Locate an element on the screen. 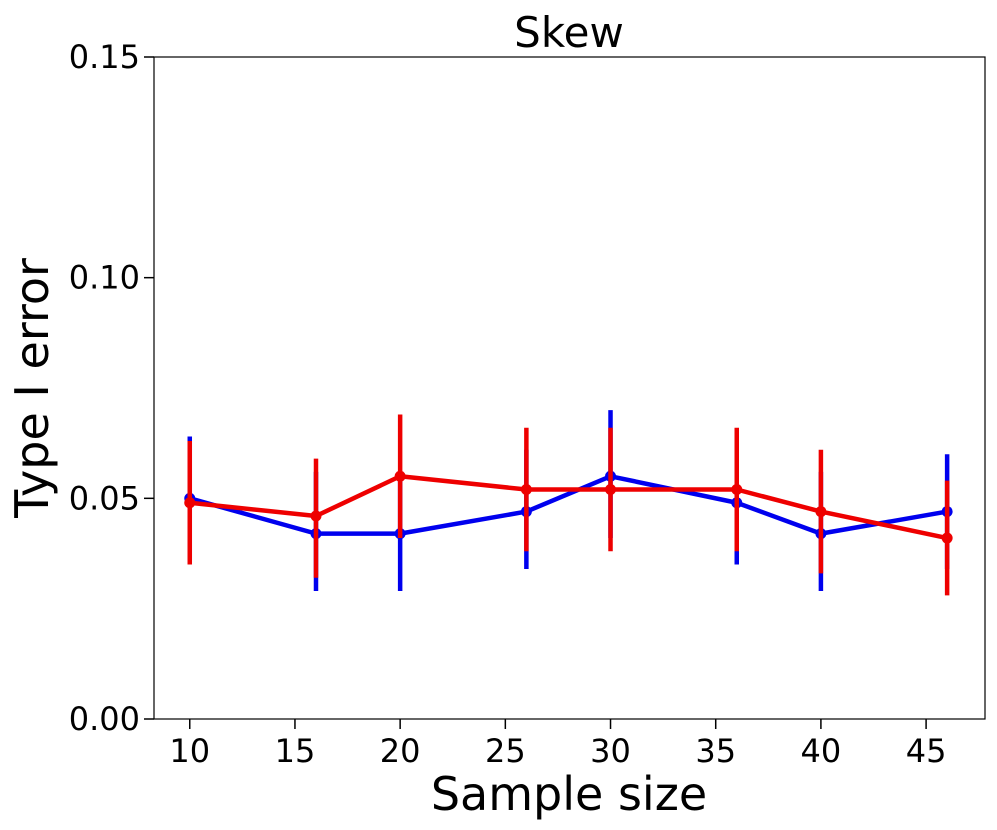 The image size is (997, 830). y-tick-label: 0.05 is located at coordinates (104, 498).